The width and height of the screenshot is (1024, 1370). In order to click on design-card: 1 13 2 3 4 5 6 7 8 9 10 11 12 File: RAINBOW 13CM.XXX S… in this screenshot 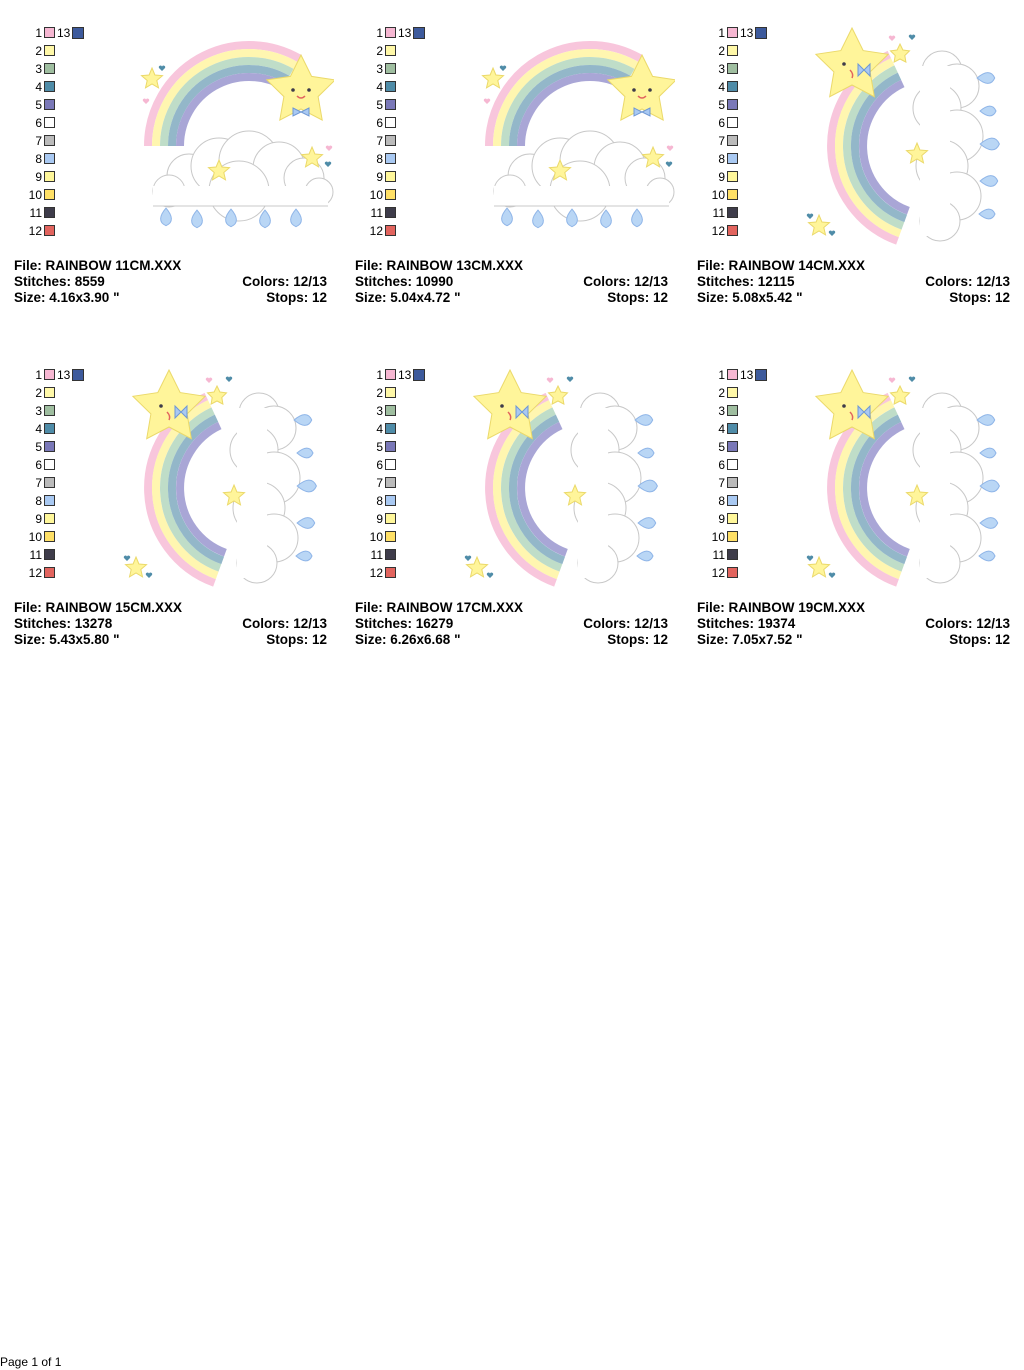, I will do `click(515, 171)`.